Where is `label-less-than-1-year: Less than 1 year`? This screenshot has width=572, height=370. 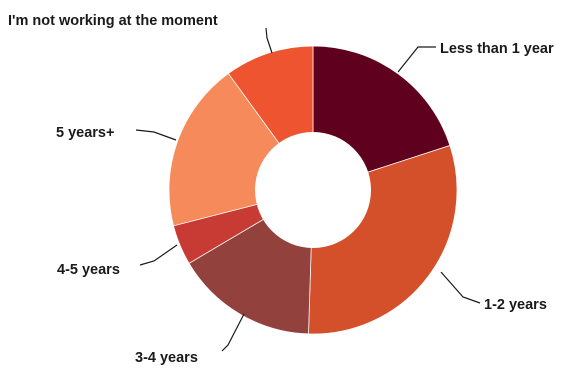
label-less-than-1-year: Less than 1 year is located at coordinates (497, 49).